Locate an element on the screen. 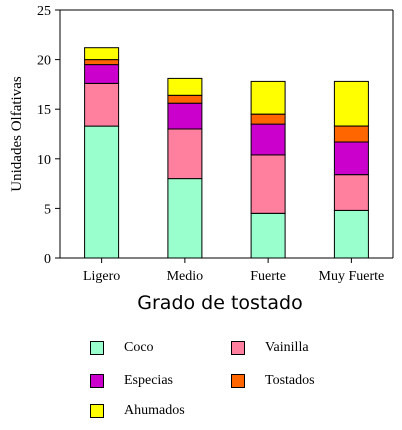 This screenshot has width=402, height=430. legend-item-tostados: Tostados is located at coordinates (273, 381).